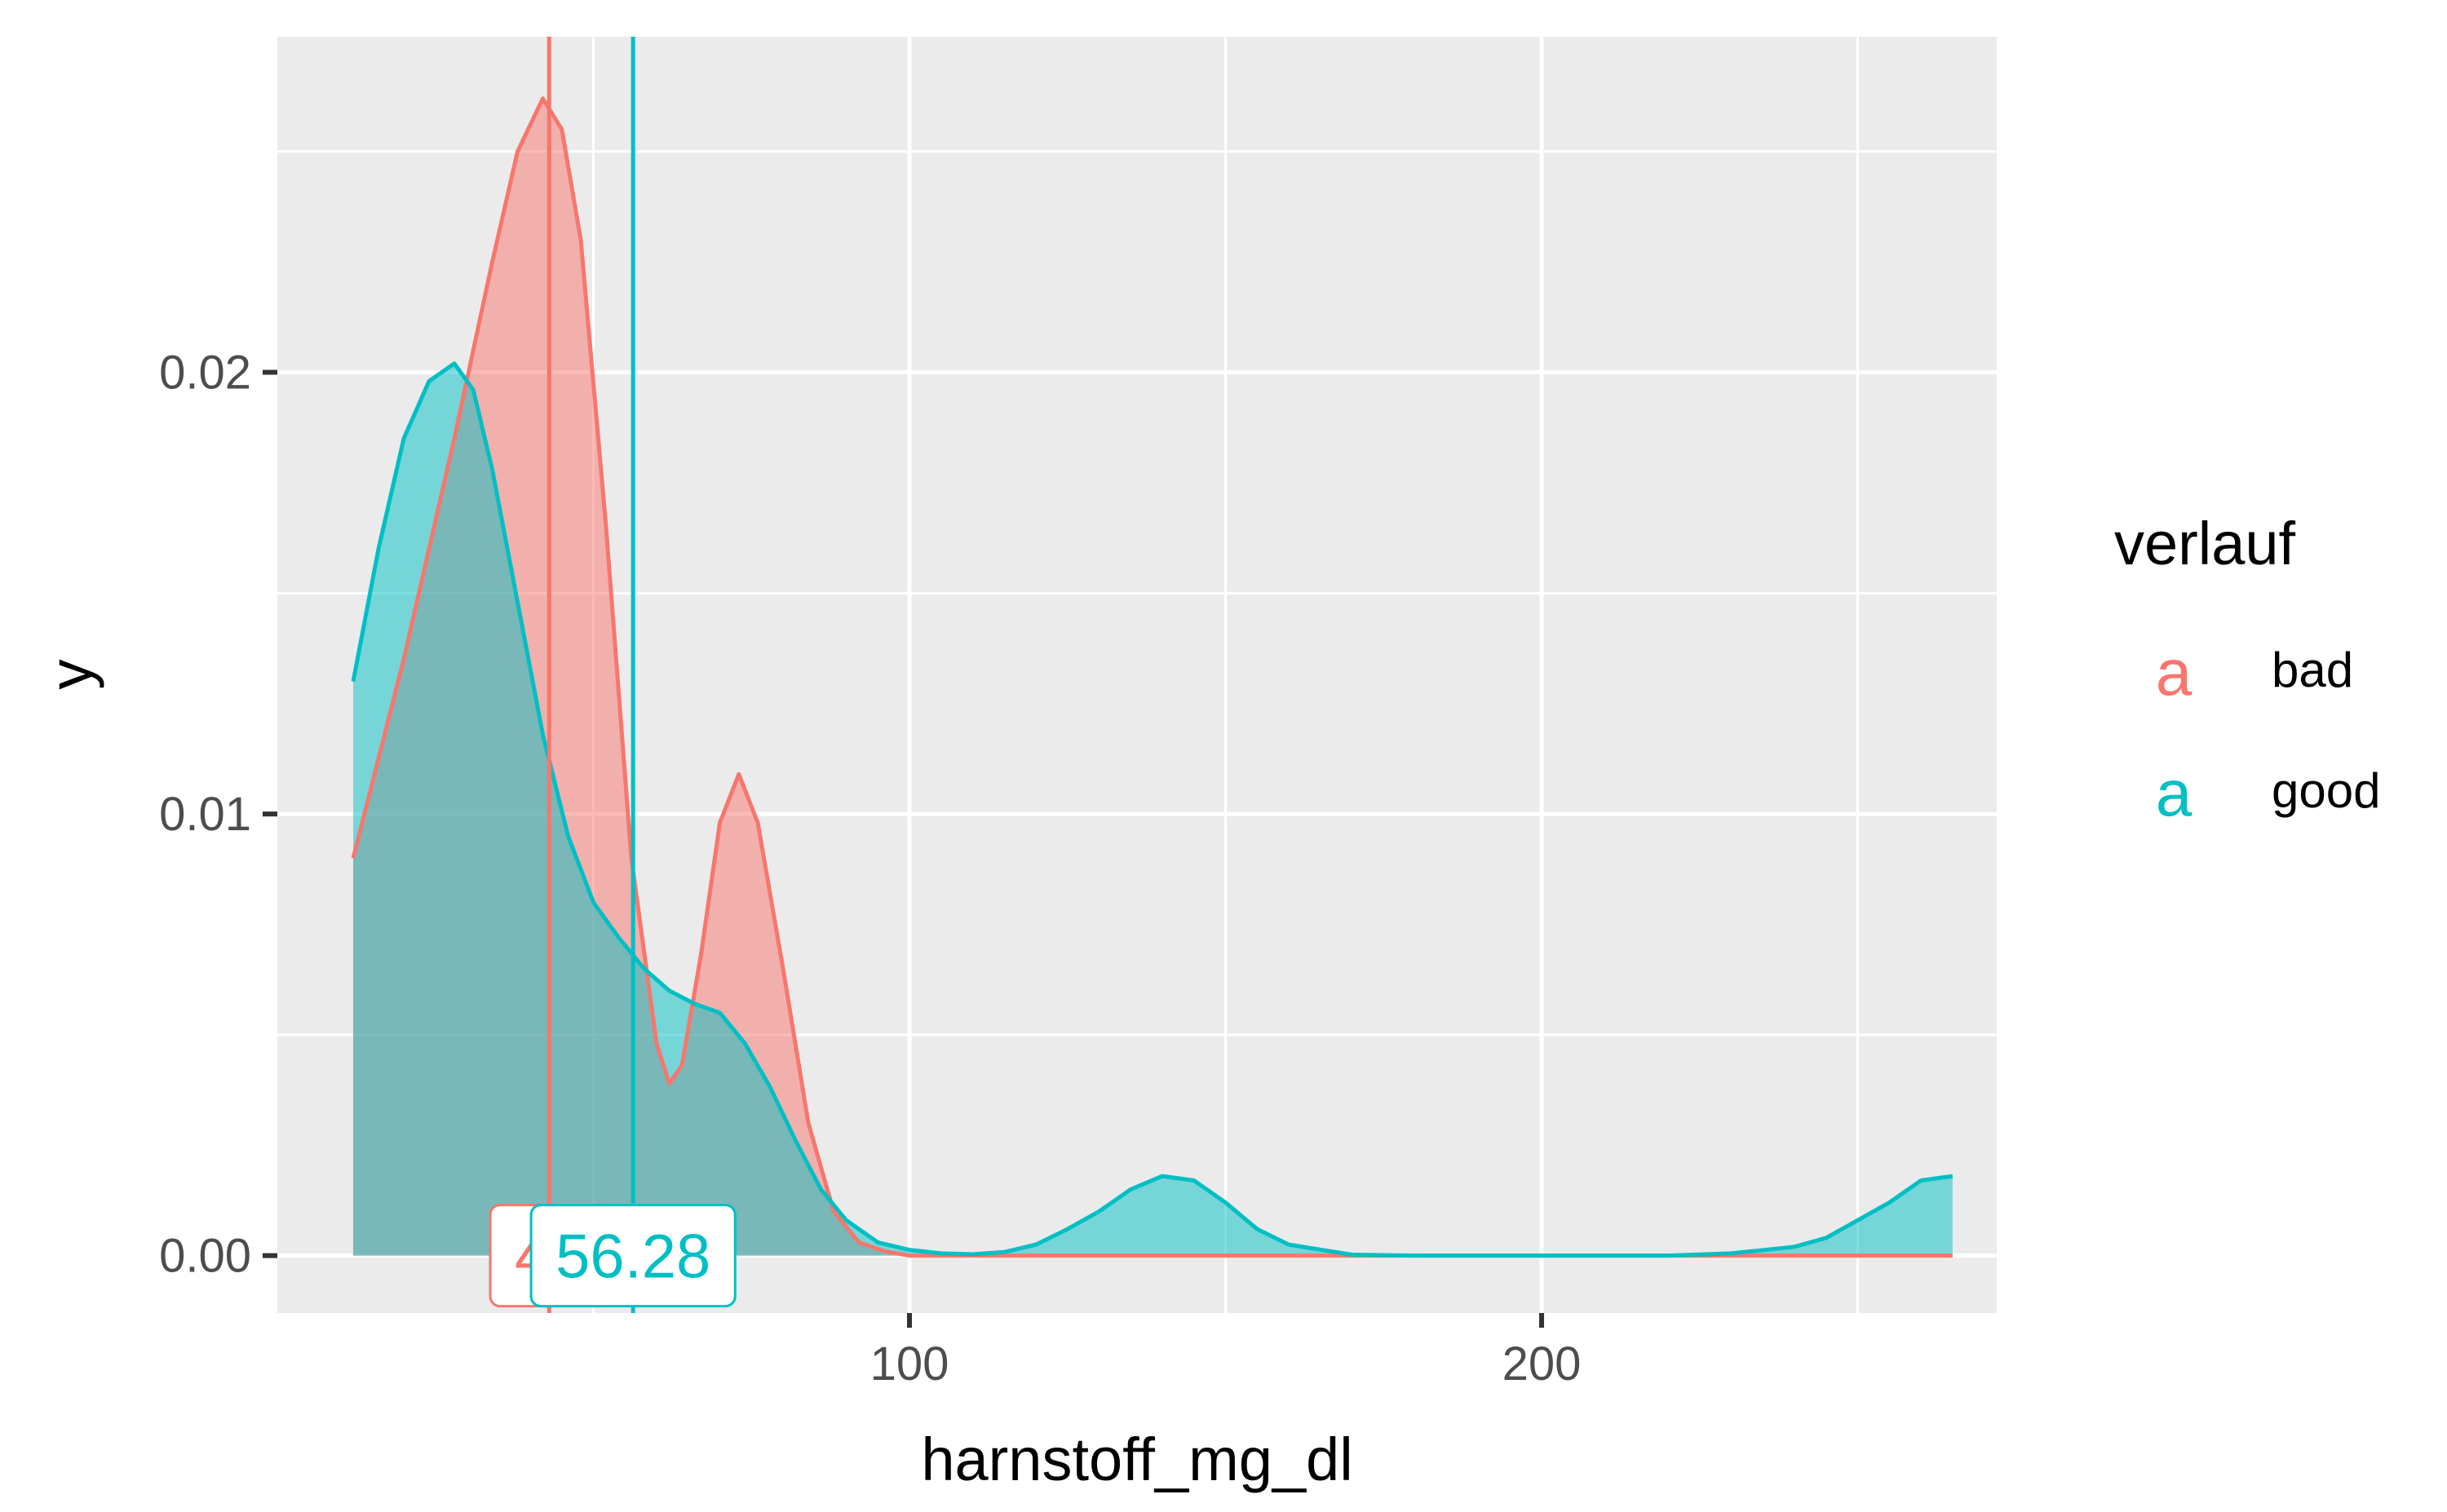 This screenshot has width=2447, height=1512. What do you see at coordinates (2205, 543) in the screenshot?
I see `legend-title: verlauf` at bounding box center [2205, 543].